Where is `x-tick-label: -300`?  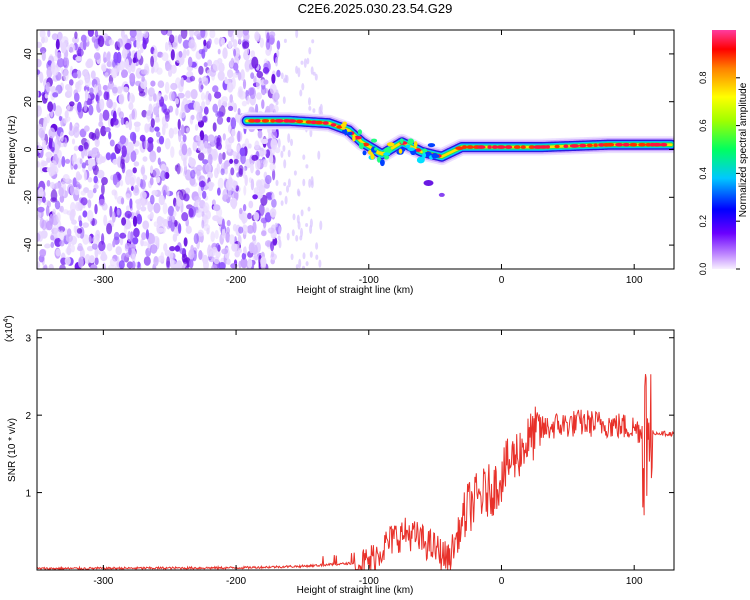 x-tick-label: -300 is located at coordinates (103, 581).